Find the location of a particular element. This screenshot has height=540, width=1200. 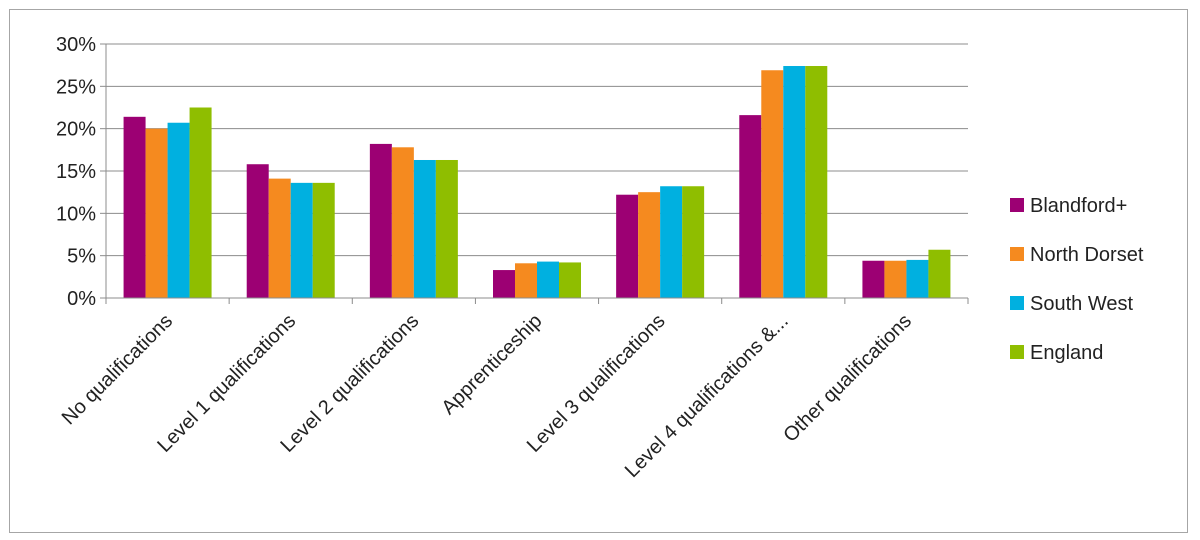

legend-item-blandford-: Blandford+ is located at coordinates (1068, 206).